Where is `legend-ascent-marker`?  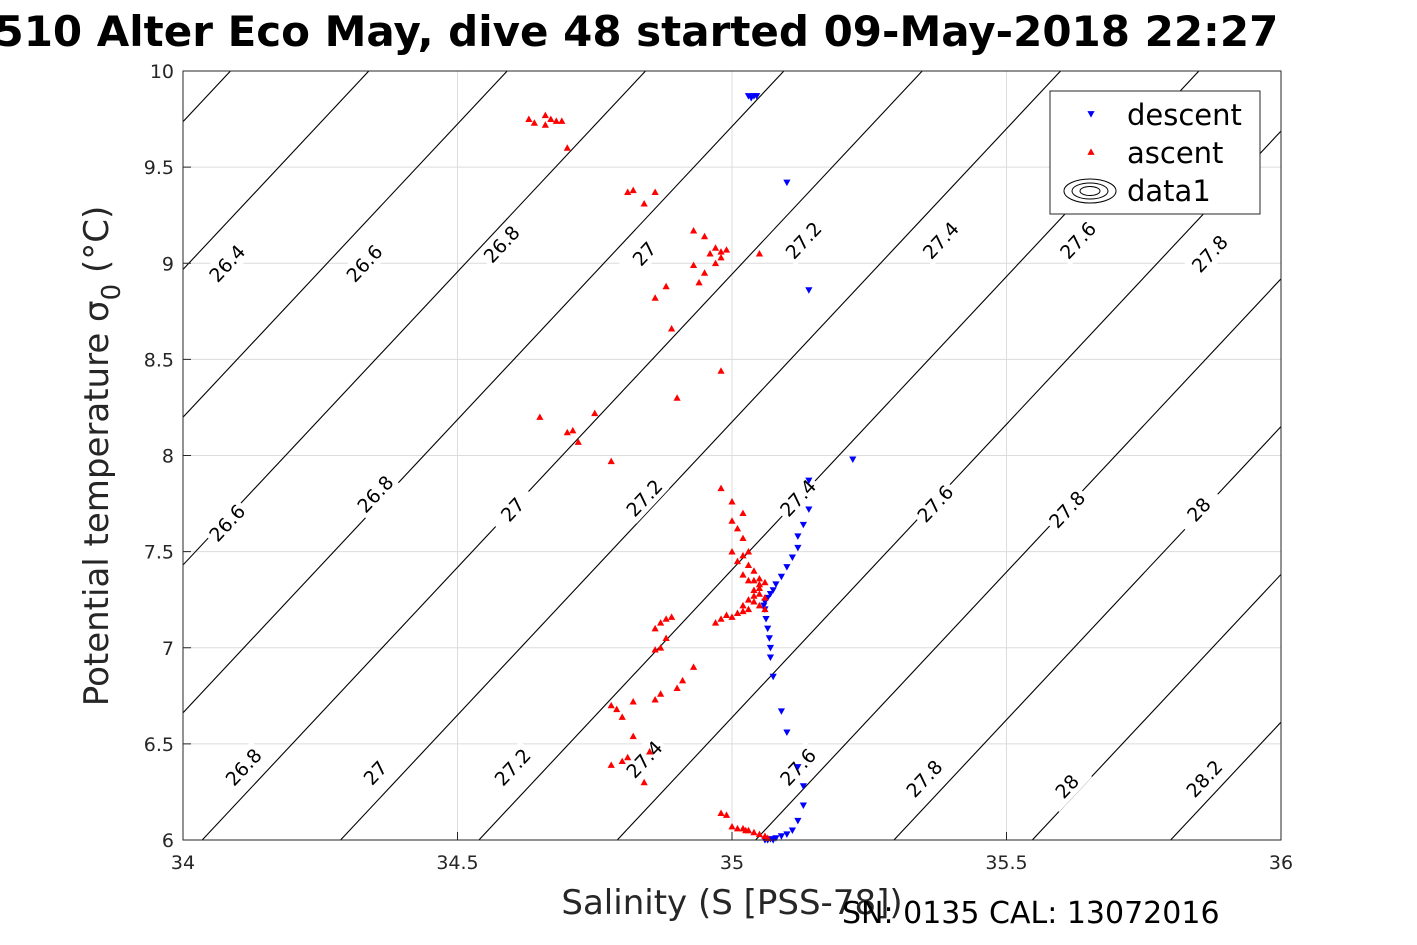 legend-ascent-marker is located at coordinates (1091, 151).